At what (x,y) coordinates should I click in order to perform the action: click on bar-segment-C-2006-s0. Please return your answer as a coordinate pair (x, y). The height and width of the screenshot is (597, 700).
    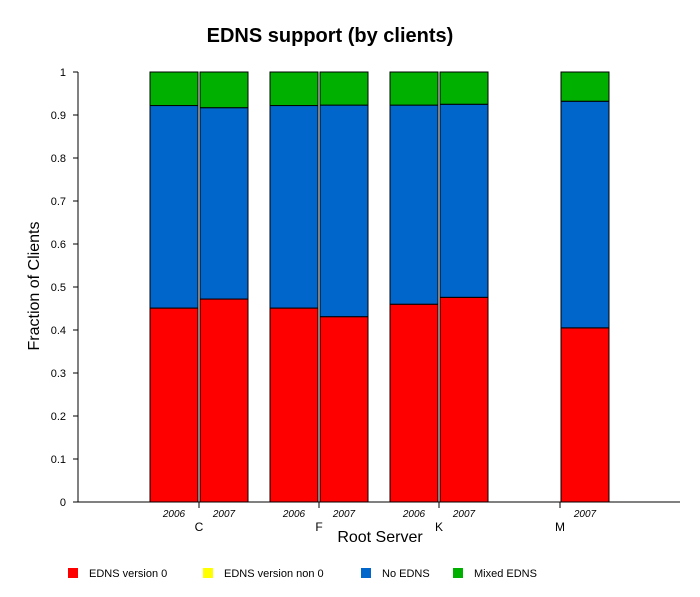
    Looking at the image, I should click on (174, 405).